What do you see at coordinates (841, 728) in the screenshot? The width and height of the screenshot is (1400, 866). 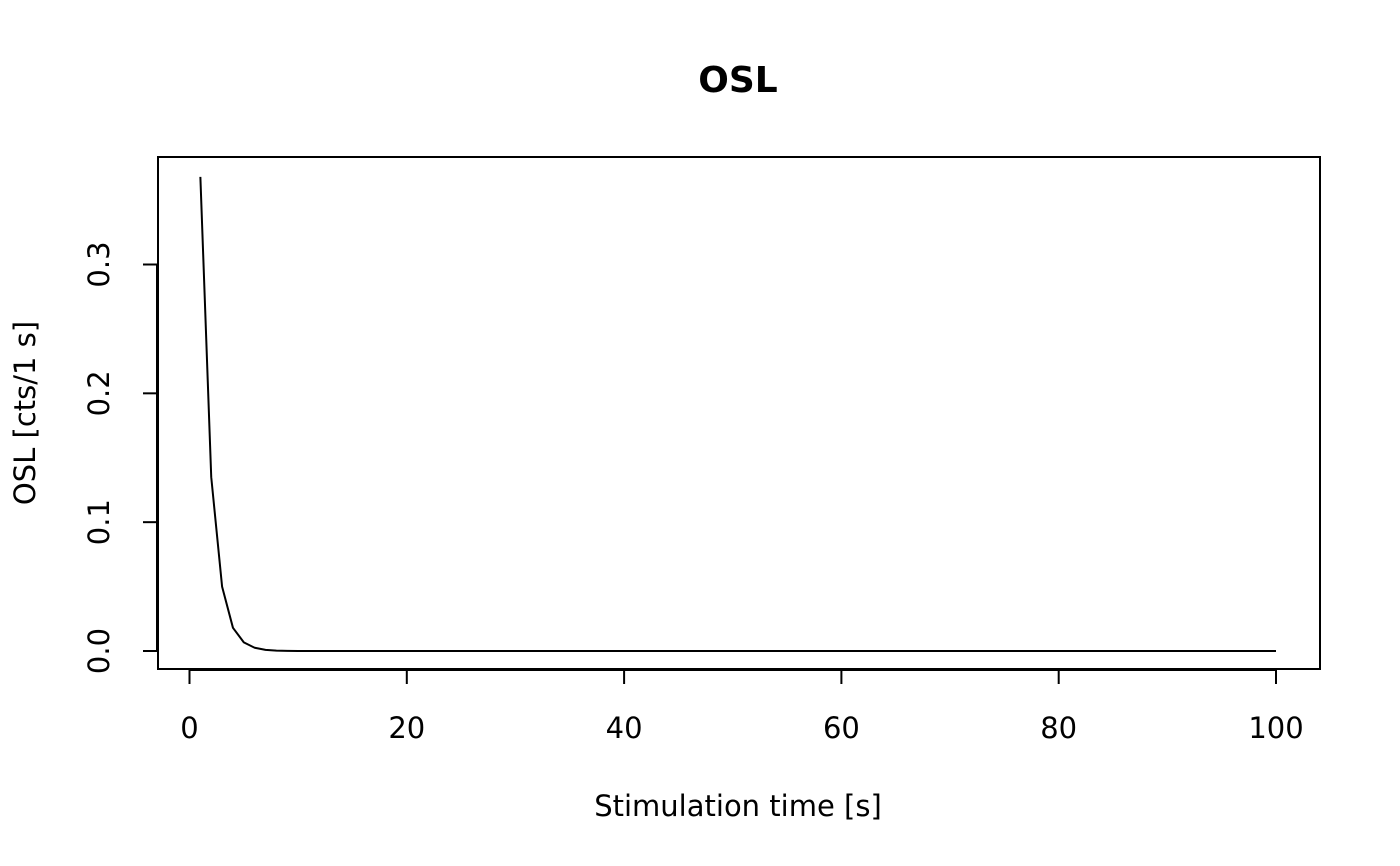 I see `x-tick-label: 60` at bounding box center [841, 728].